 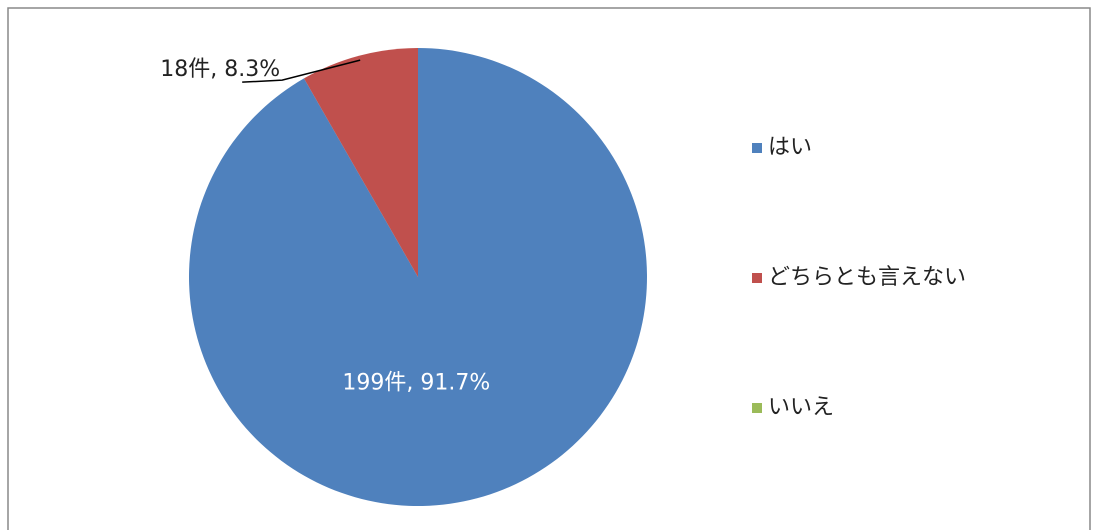 What do you see at coordinates (801, 407) in the screenshot?
I see `legend-label: いいえ` at bounding box center [801, 407].